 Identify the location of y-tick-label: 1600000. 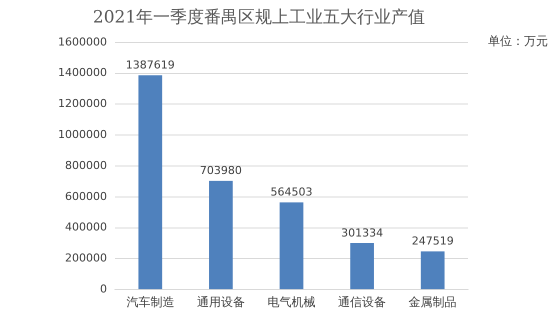
(82, 41).